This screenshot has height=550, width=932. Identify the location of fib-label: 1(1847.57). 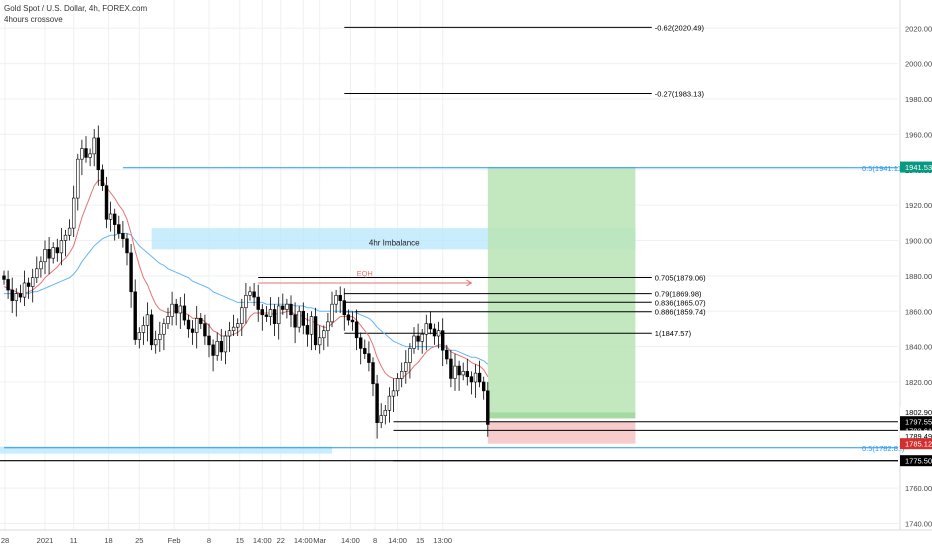
(673, 333).